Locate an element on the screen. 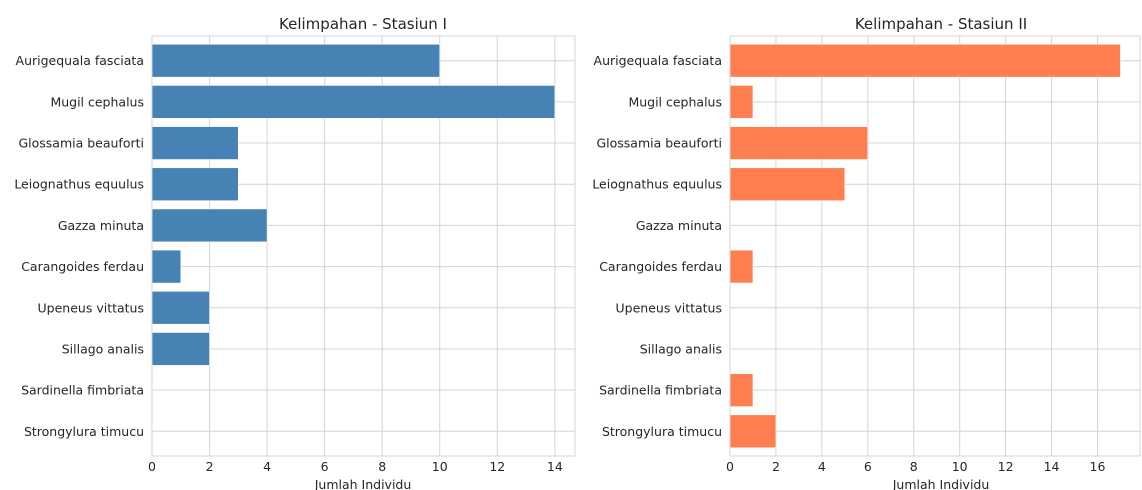 This screenshot has height=490, width=1142. chart-title: Kelimpahan - Stasiun I is located at coordinates (363, 24).